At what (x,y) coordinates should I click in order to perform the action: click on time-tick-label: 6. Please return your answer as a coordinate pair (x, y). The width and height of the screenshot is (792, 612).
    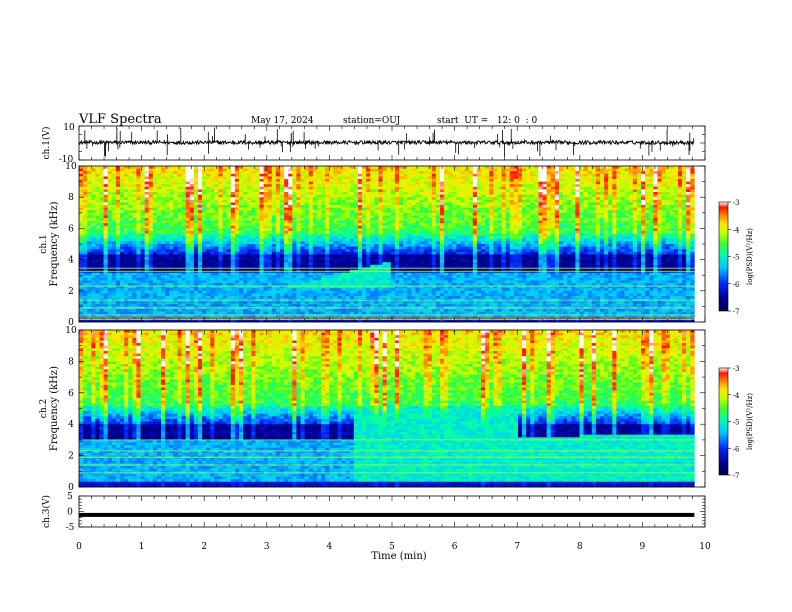
    Looking at the image, I should click on (455, 547).